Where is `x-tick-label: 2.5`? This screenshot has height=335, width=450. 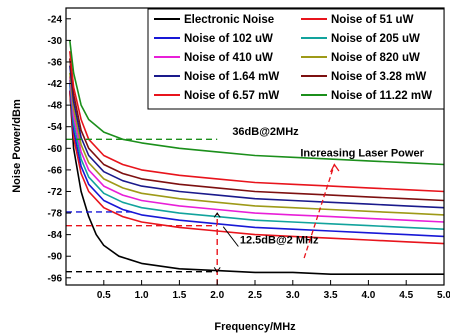 x-tick-label: 2.5 is located at coordinates (255, 295).